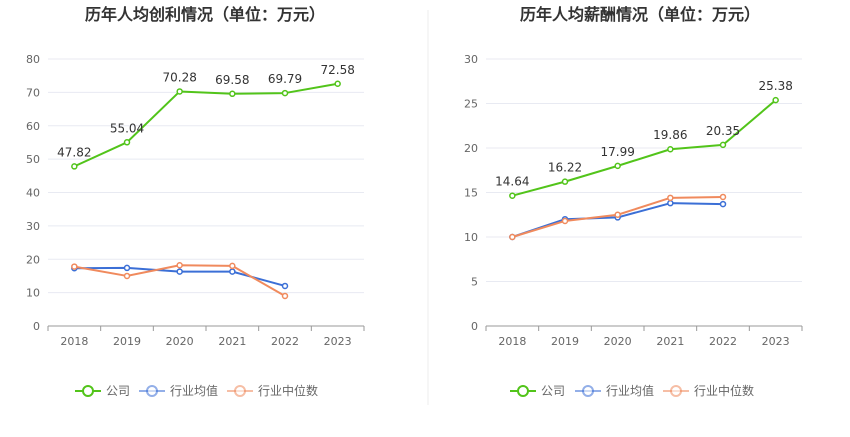 The width and height of the screenshot is (850, 437). What do you see at coordinates (471, 104) in the screenshot?
I see `salary-y-tick-label: 25` at bounding box center [471, 104].